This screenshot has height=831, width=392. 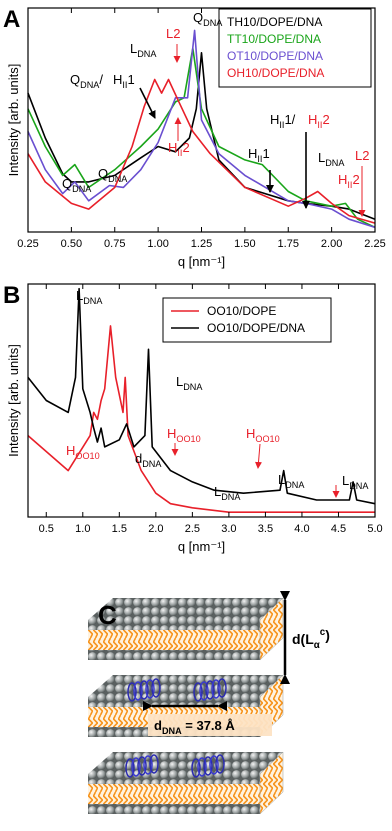 I want to click on x-tick-label: 3.0, so click(x=228, y=529).